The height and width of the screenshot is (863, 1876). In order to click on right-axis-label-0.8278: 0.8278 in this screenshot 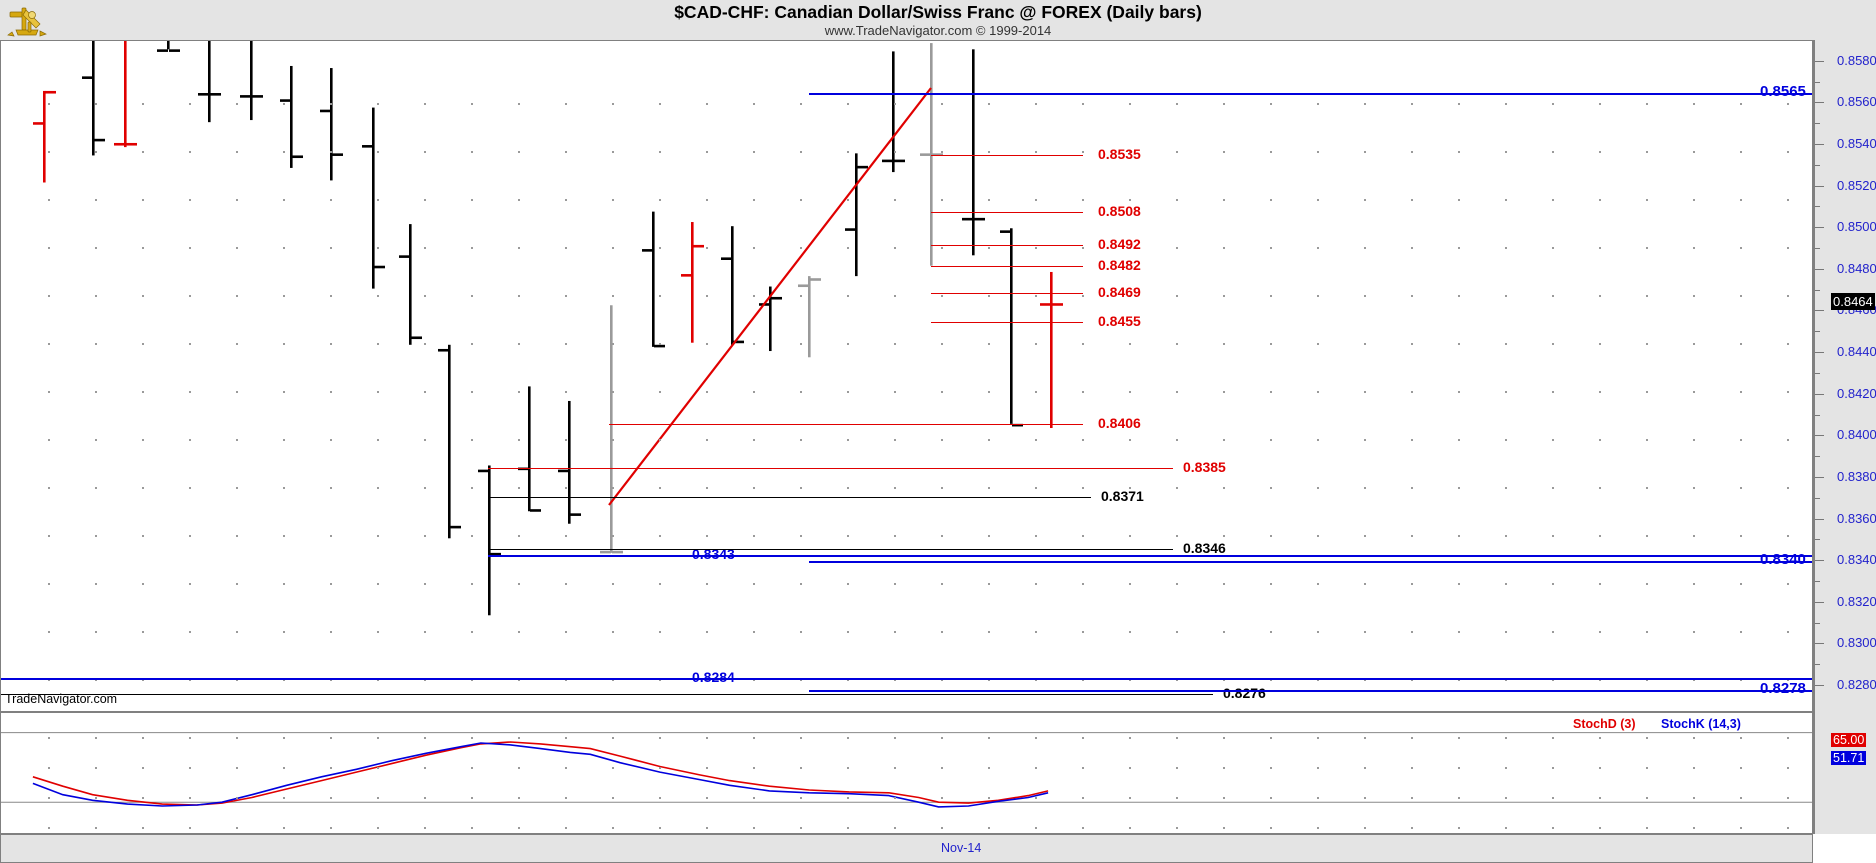, I will do `click(1783, 689)`.